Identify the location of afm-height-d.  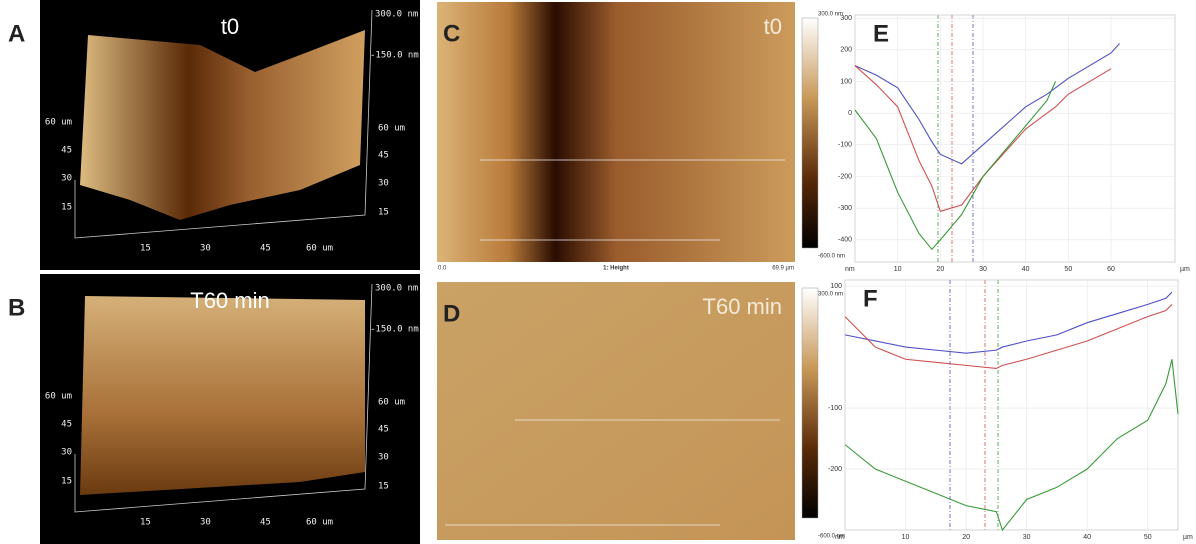
(616, 411).